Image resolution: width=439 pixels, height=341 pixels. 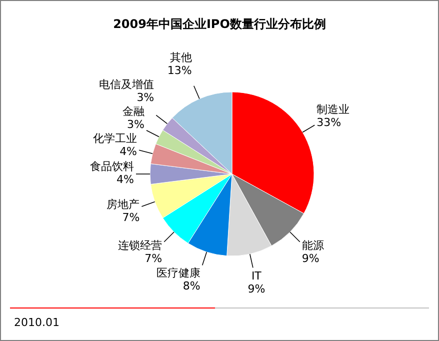 I want to click on title: 2009年中国企业IPO数量行业分布比例, so click(x=219, y=24).